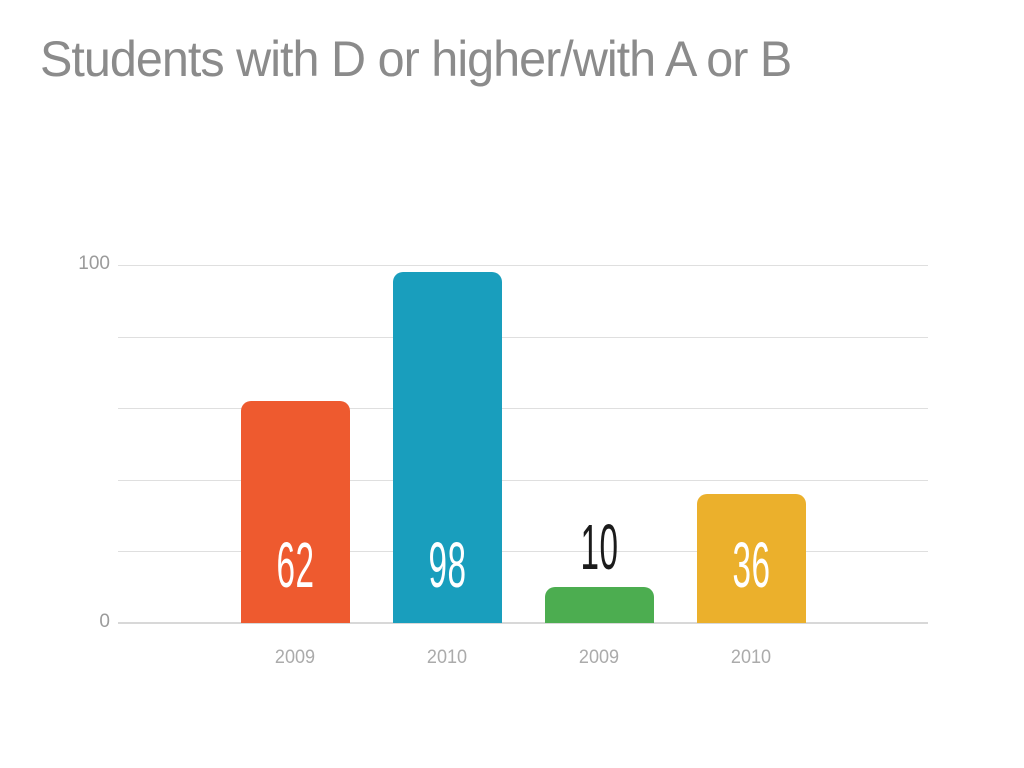 The height and width of the screenshot is (768, 1024). I want to click on bar-value-label: 98, so click(447, 565).